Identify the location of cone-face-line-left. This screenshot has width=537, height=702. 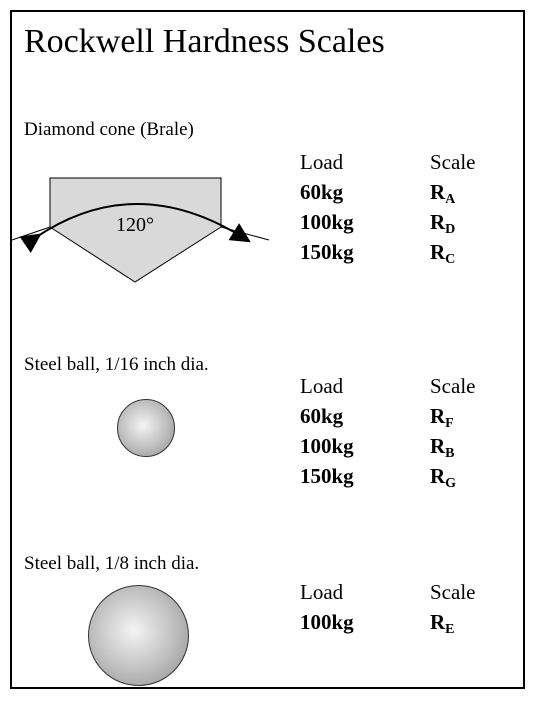
(31, 233).